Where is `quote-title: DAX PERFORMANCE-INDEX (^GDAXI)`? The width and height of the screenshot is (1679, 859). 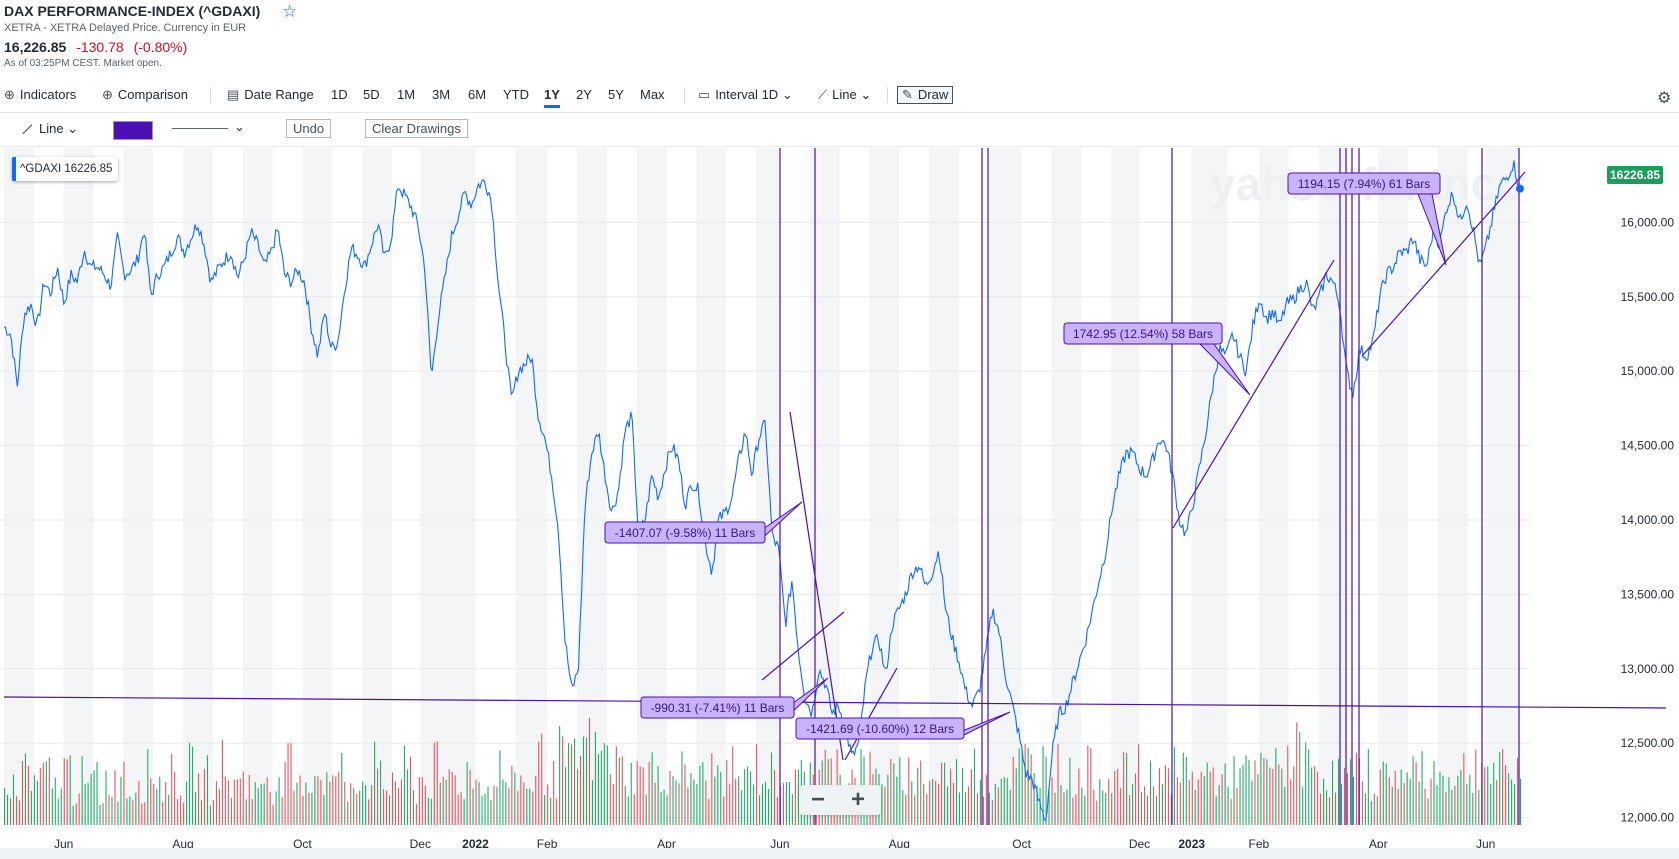
quote-title: DAX PERFORMANCE-INDEX (^GDAXI) is located at coordinates (132, 11).